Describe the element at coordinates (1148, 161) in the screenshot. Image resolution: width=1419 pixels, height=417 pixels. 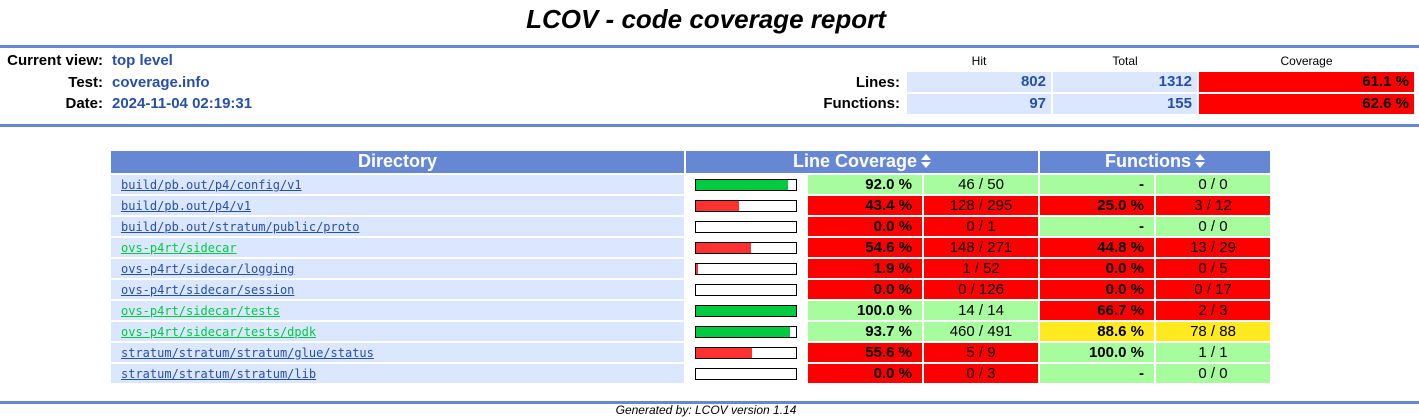
I see `functions-header-label: Functions` at that location.